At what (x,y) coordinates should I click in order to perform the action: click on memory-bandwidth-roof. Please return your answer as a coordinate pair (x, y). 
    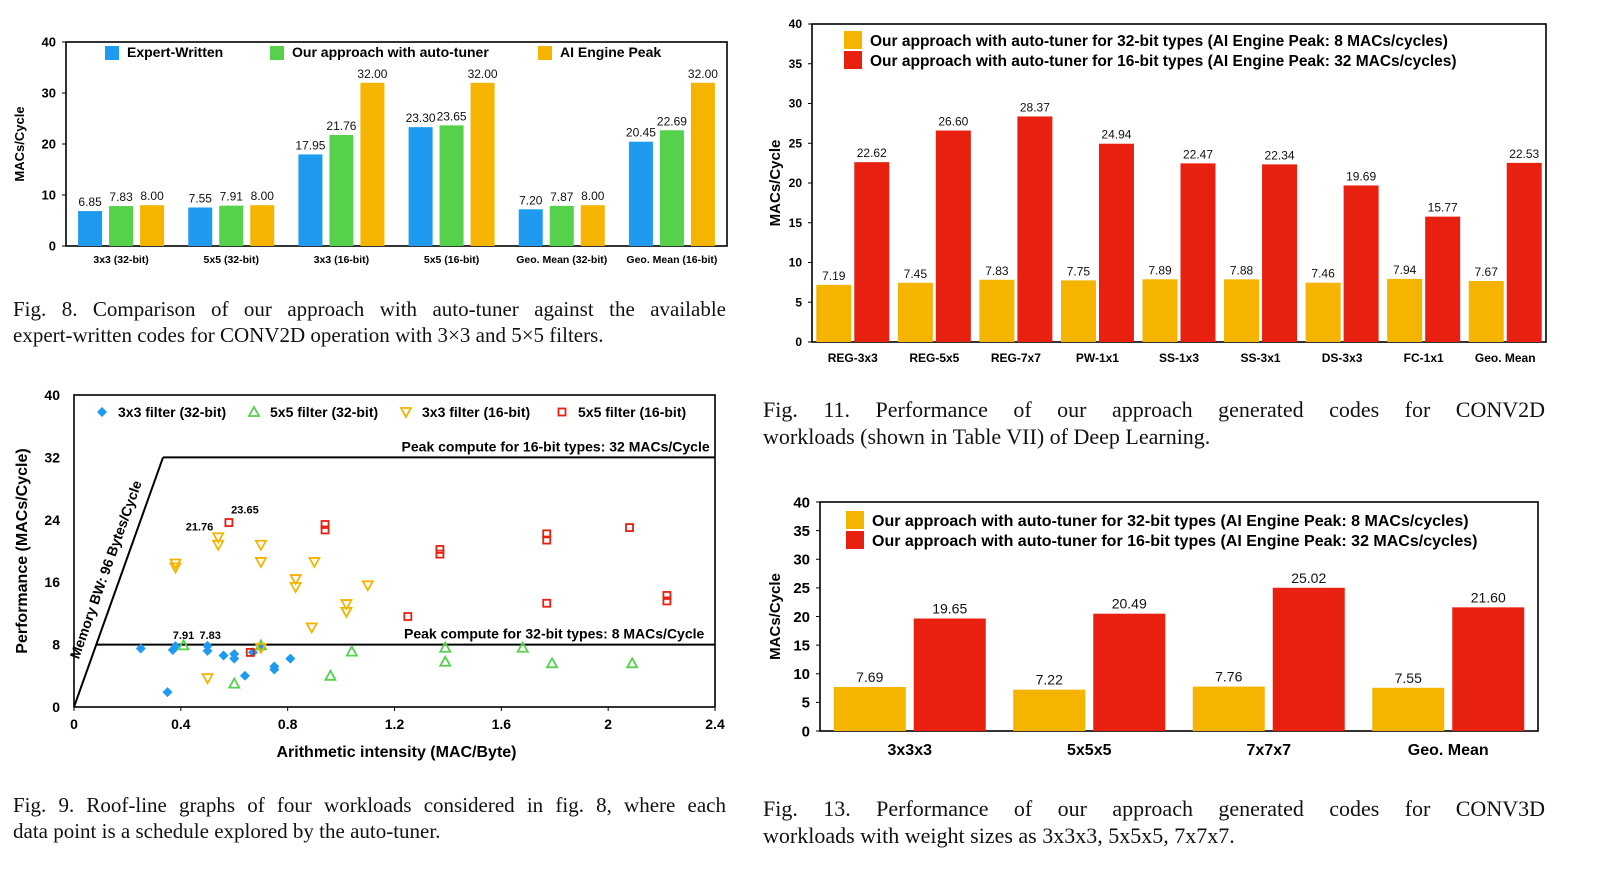
    Looking at the image, I should click on (118, 582).